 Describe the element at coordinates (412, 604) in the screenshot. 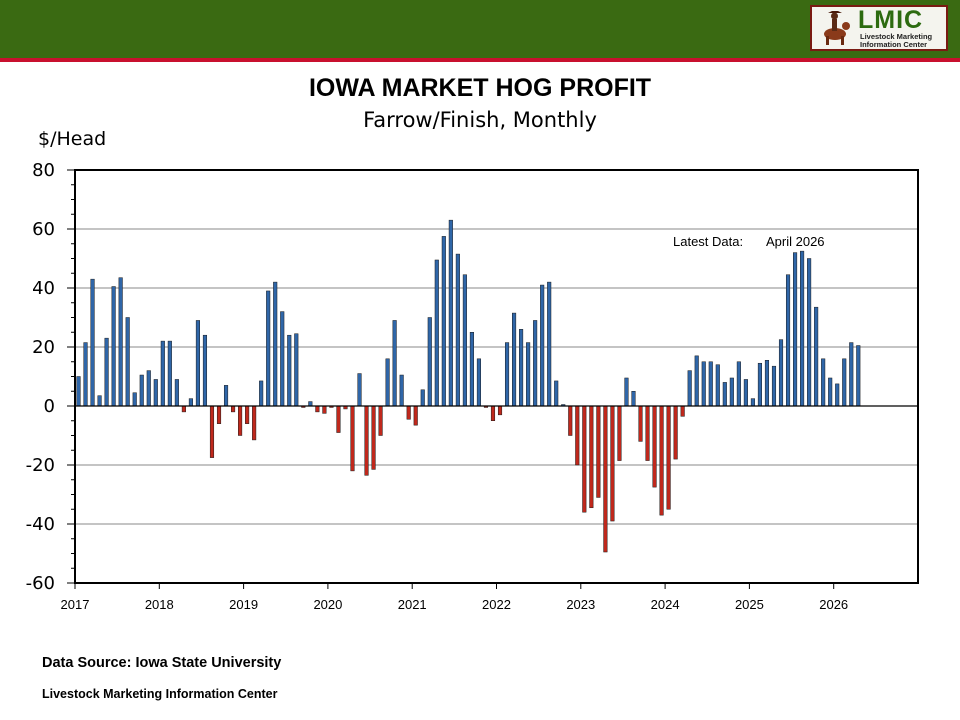

I see `x-tick-label: 2021` at that location.